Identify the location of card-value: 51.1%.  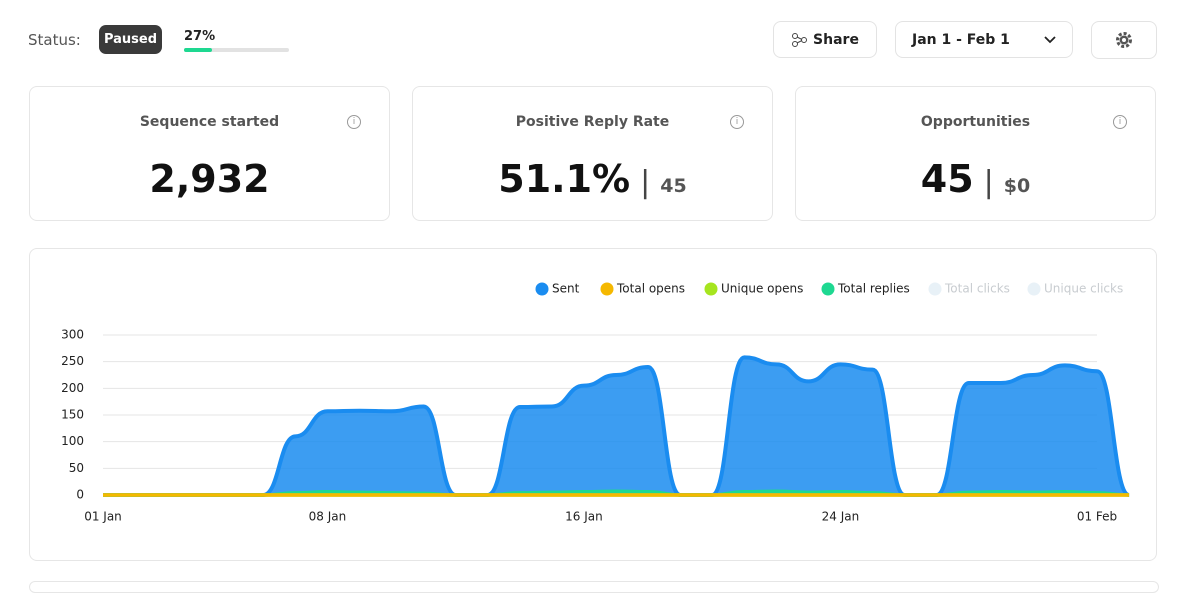
(564, 179).